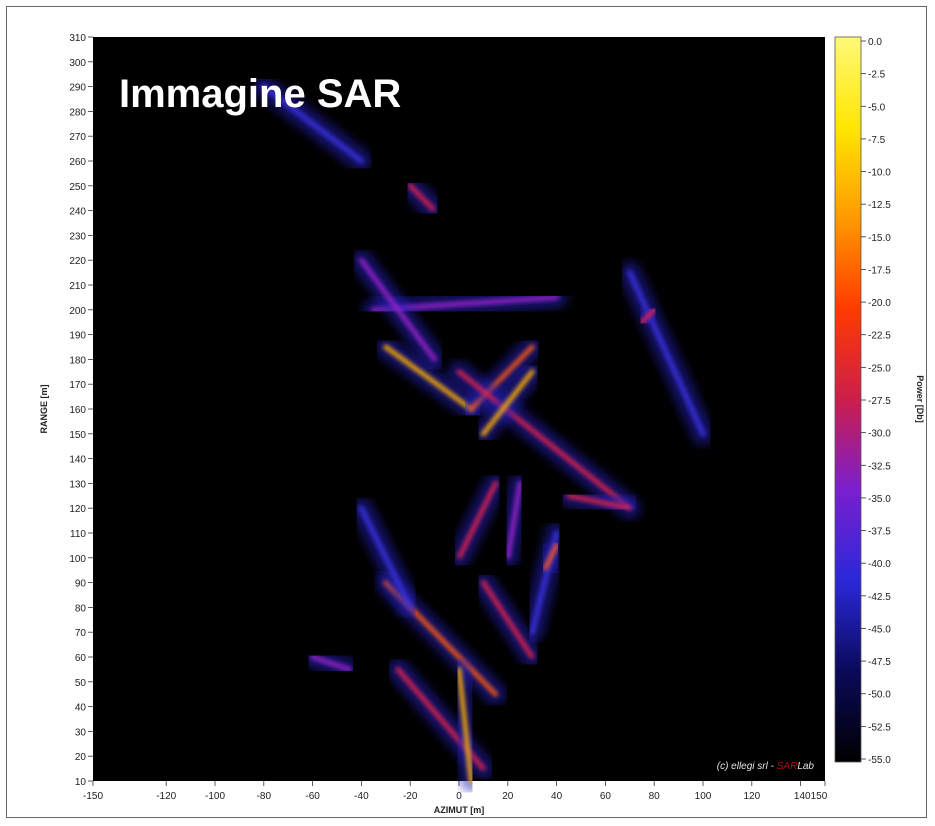 The width and height of the screenshot is (935, 826). What do you see at coordinates (747, 766) in the screenshot?
I see `credit-prefix: (c) ellegi srl -` at bounding box center [747, 766].